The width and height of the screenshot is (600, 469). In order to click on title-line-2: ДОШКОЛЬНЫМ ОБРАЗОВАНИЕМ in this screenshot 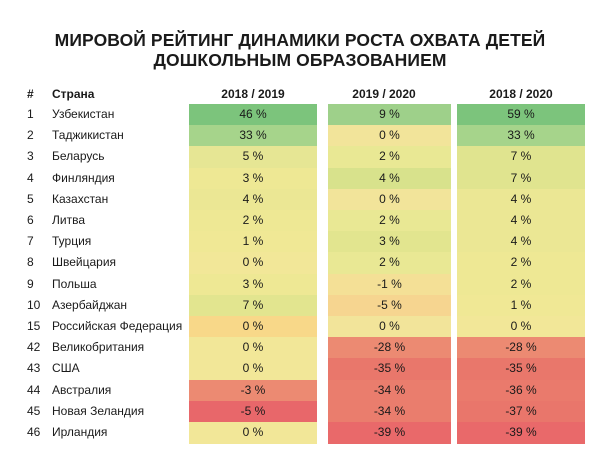, I will do `click(300, 60)`.